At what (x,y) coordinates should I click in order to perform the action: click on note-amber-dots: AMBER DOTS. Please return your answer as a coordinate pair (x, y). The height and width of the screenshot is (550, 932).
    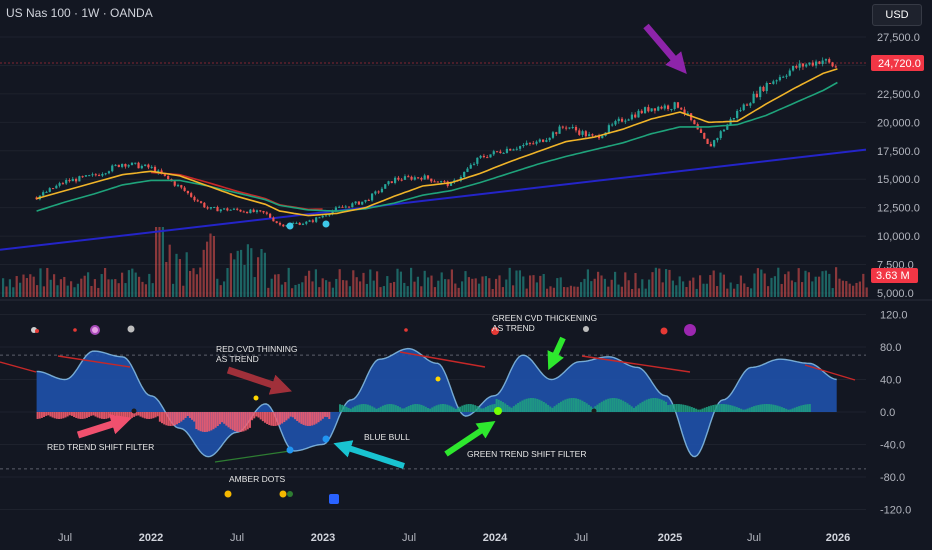
    Looking at the image, I should click on (257, 479).